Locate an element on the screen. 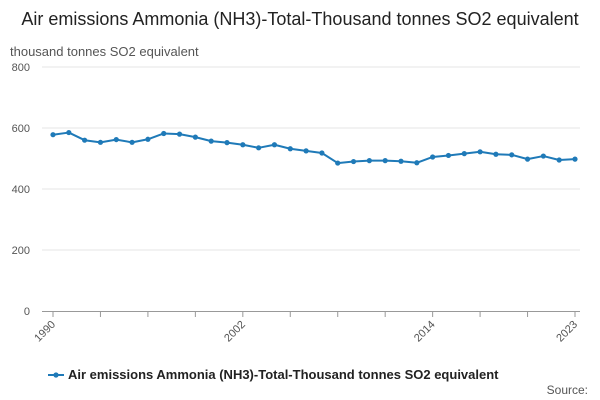  y-tick-label: 200 is located at coordinates (21, 251).